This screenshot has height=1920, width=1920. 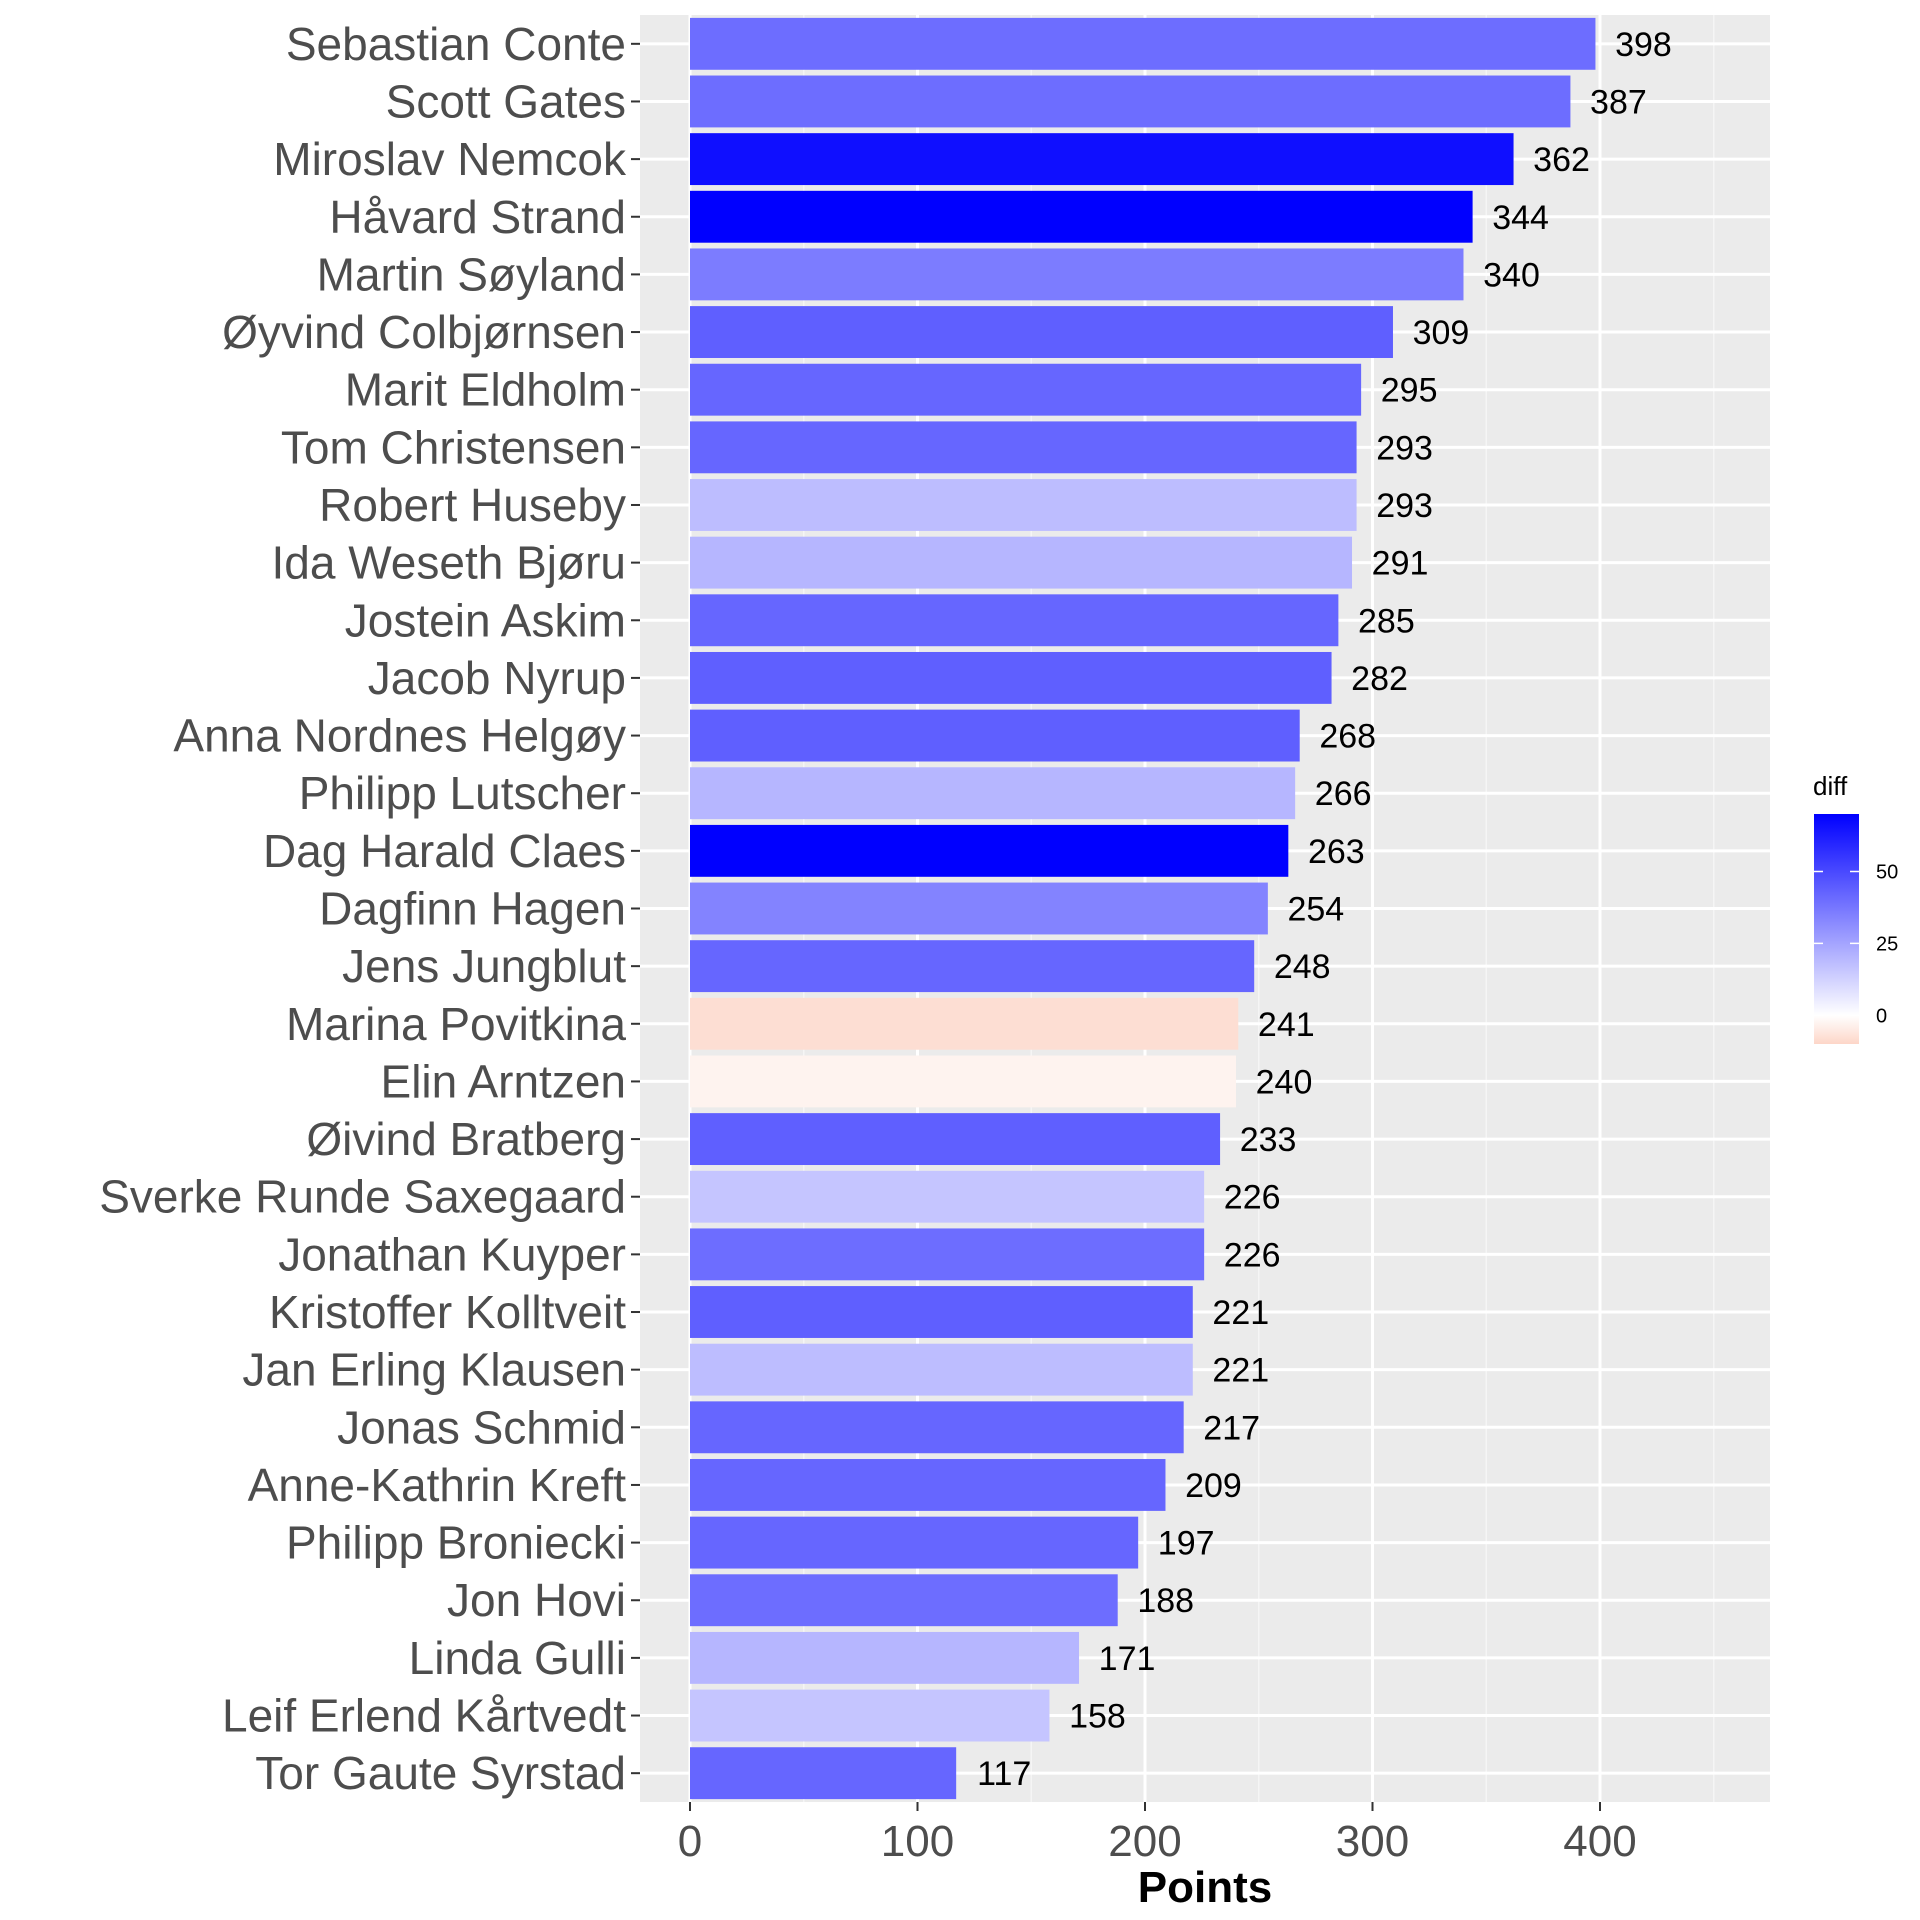 I want to click on data-label: 197, so click(x=1186, y=1544).